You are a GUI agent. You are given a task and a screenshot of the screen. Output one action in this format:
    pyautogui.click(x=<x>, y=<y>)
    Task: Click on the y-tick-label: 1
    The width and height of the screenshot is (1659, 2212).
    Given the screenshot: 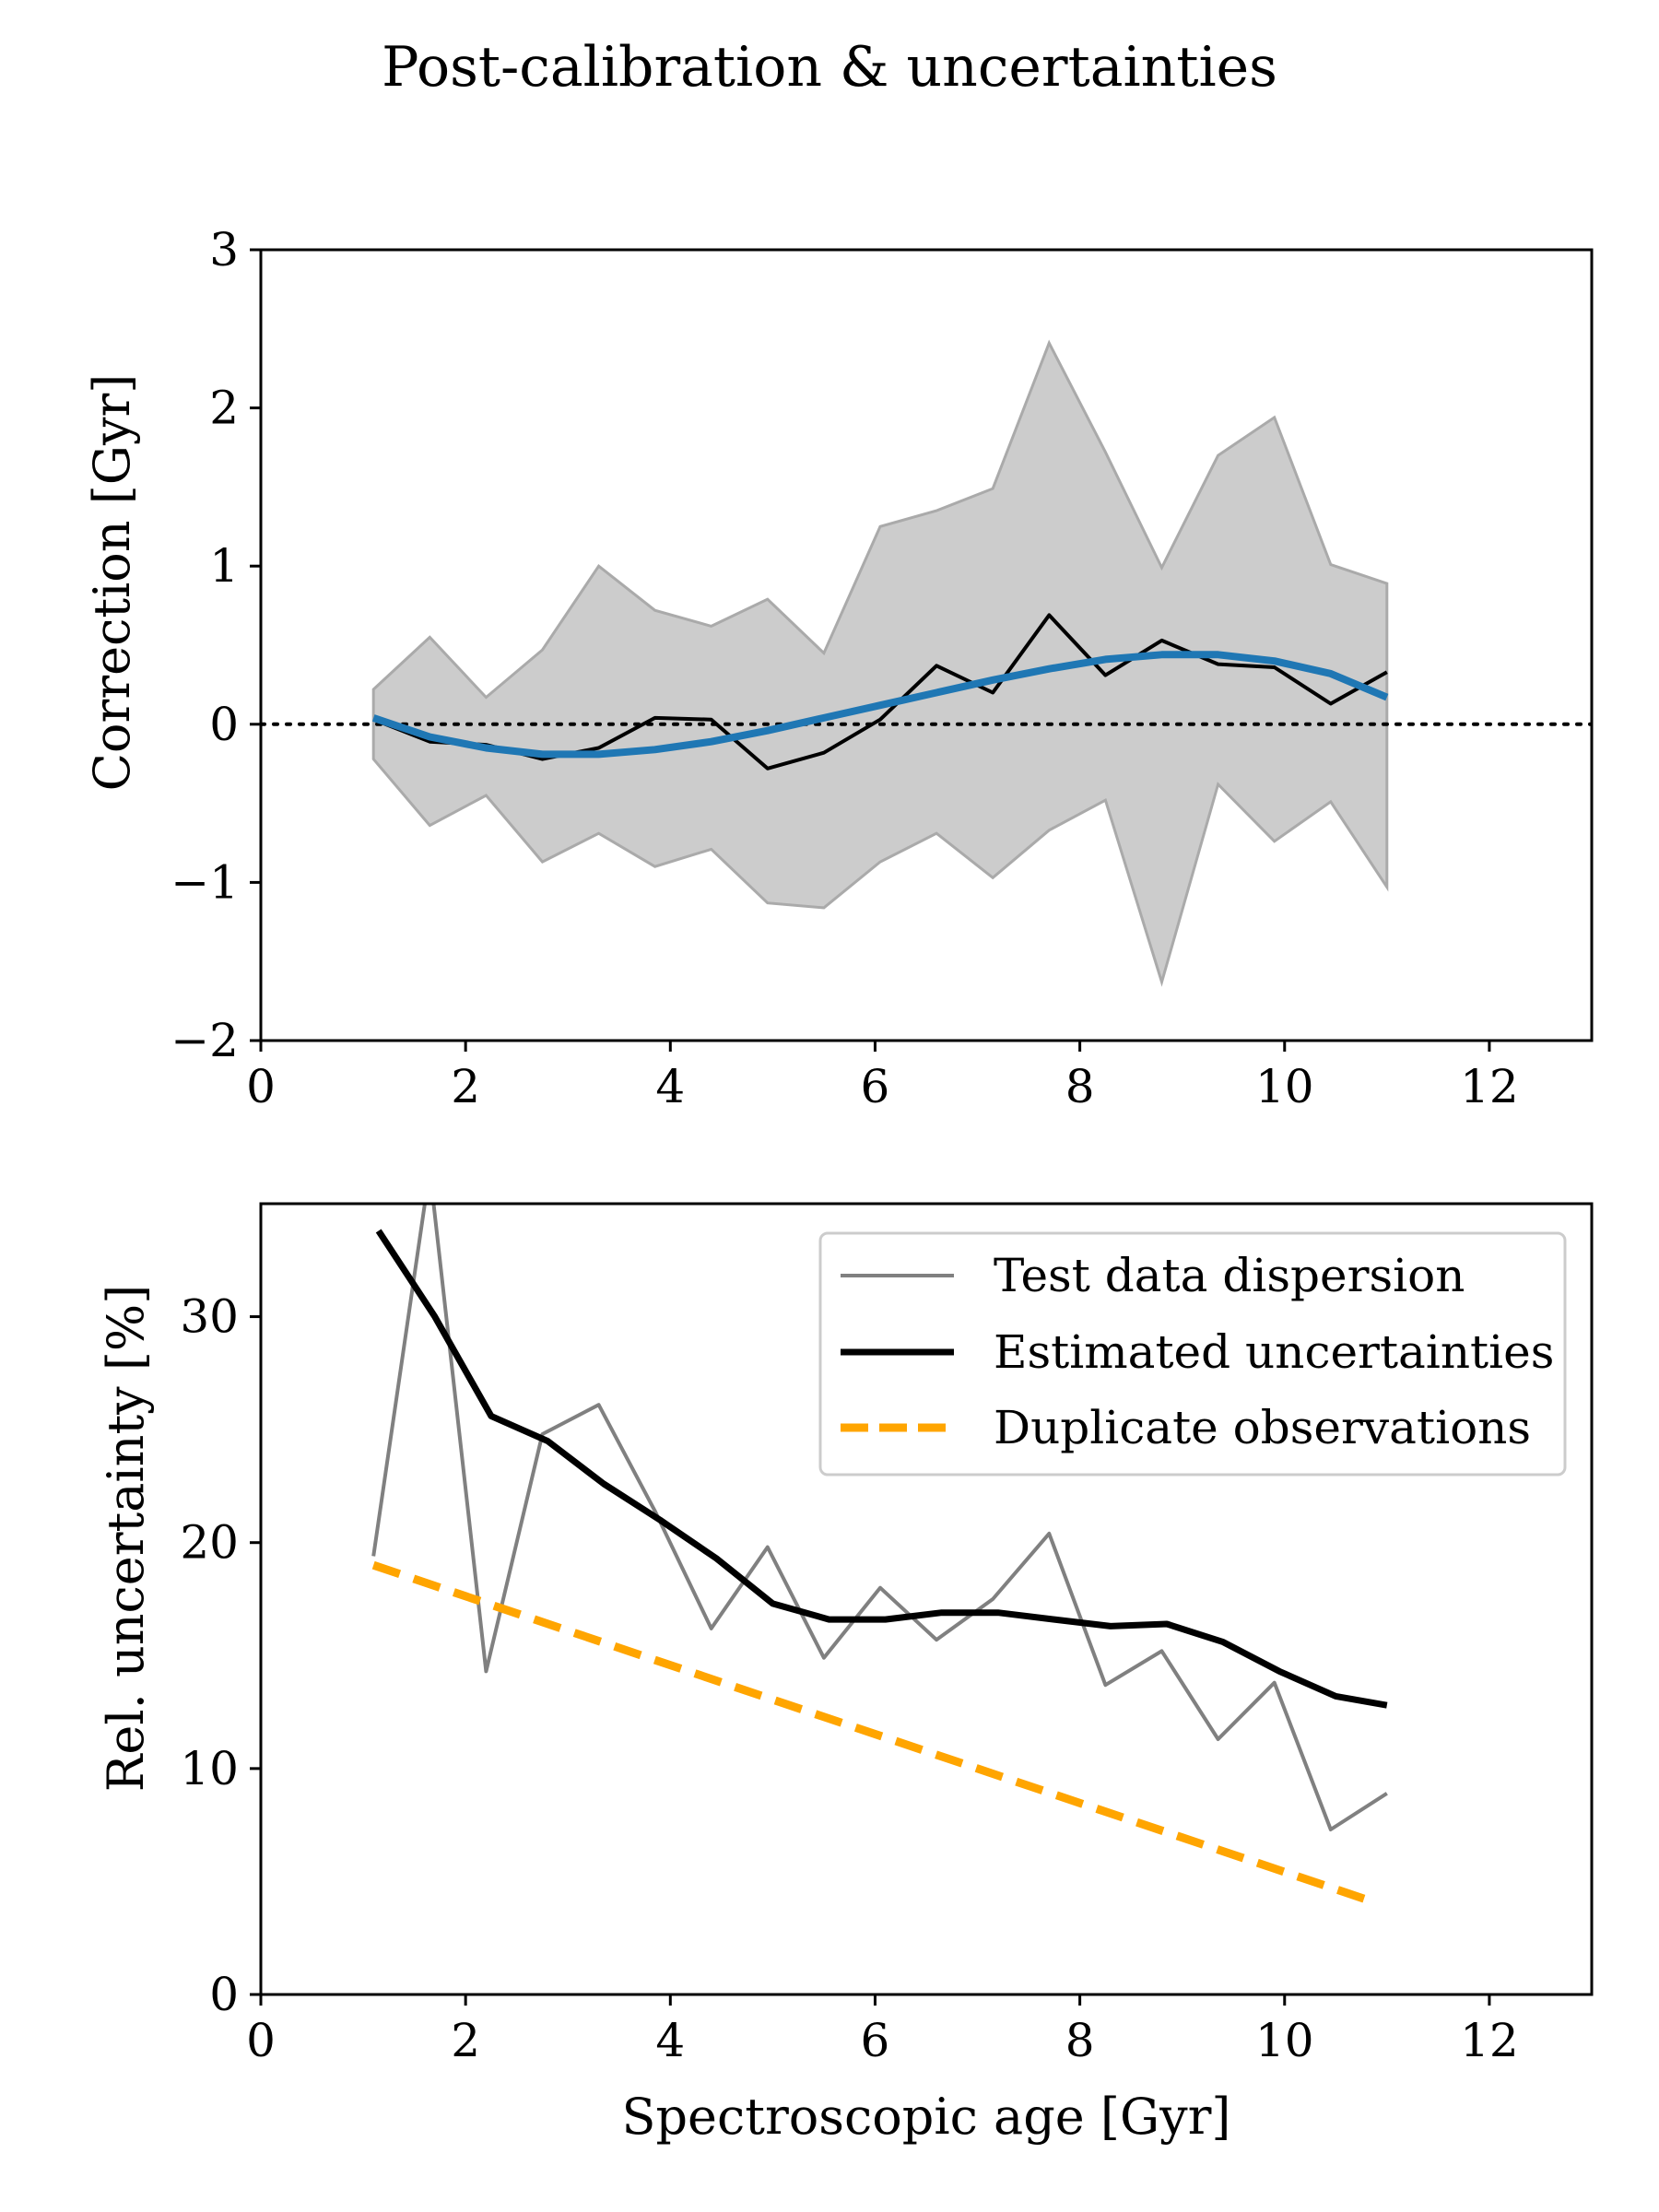 What is the action you would take?
    pyautogui.click(x=224, y=566)
    